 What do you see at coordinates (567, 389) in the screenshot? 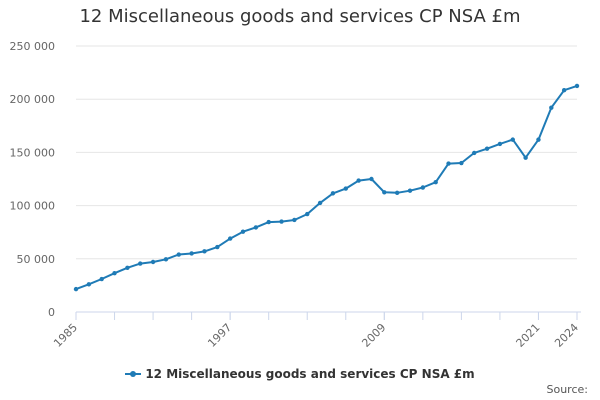
I see `source-credit: Source:` at bounding box center [567, 389].